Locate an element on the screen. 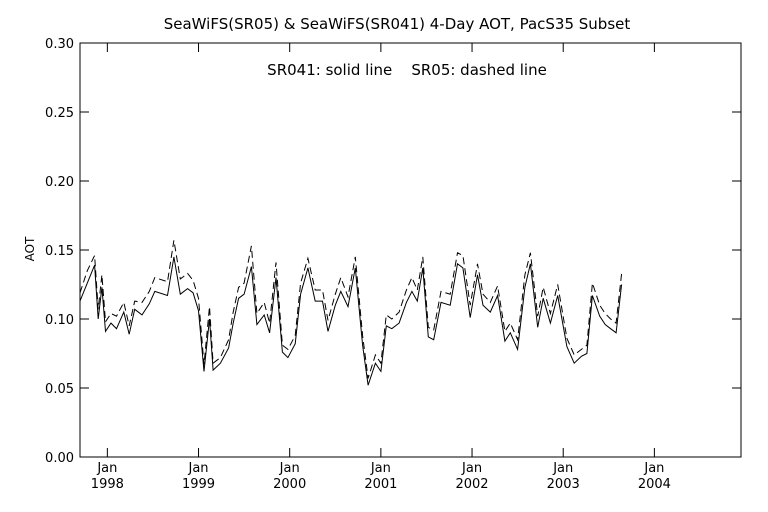  series-annotation: SR041: solid line SR05: dashed line is located at coordinates (407, 70).